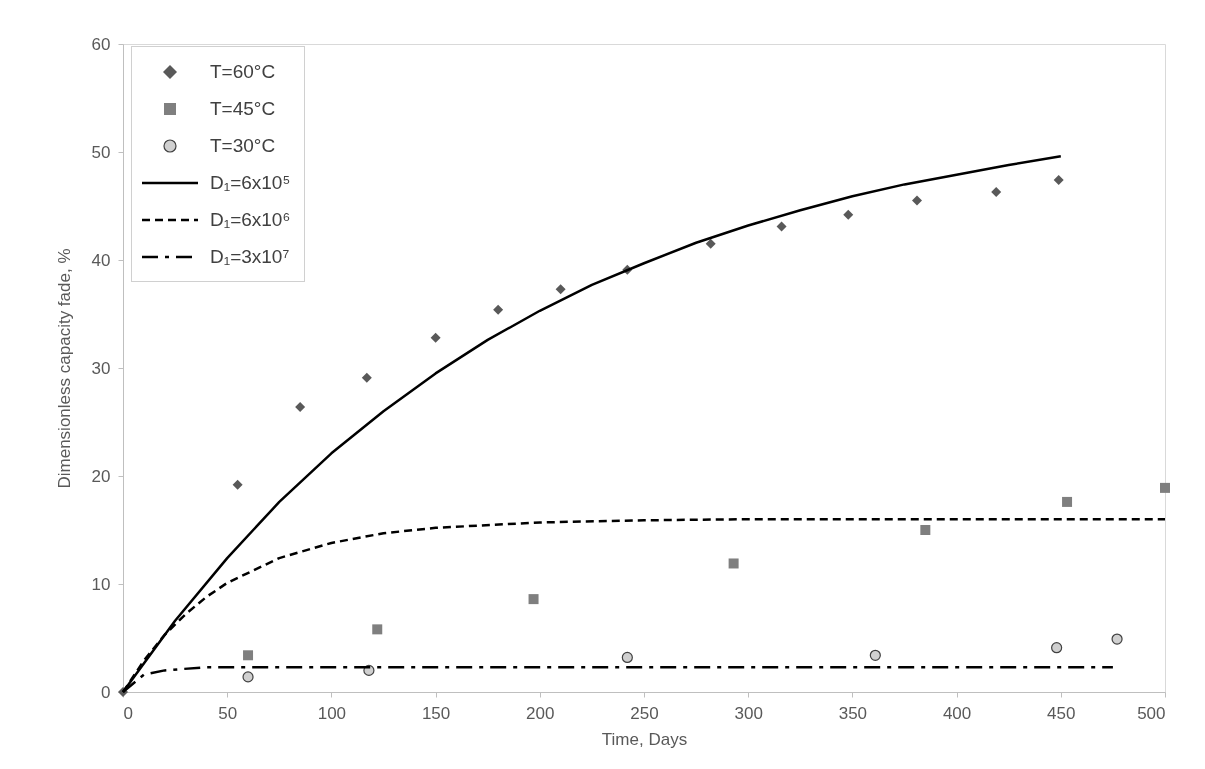 The height and width of the screenshot is (769, 1205). What do you see at coordinates (101, 476) in the screenshot?
I see `y-tick-label: 20` at bounding box center [101, 476].